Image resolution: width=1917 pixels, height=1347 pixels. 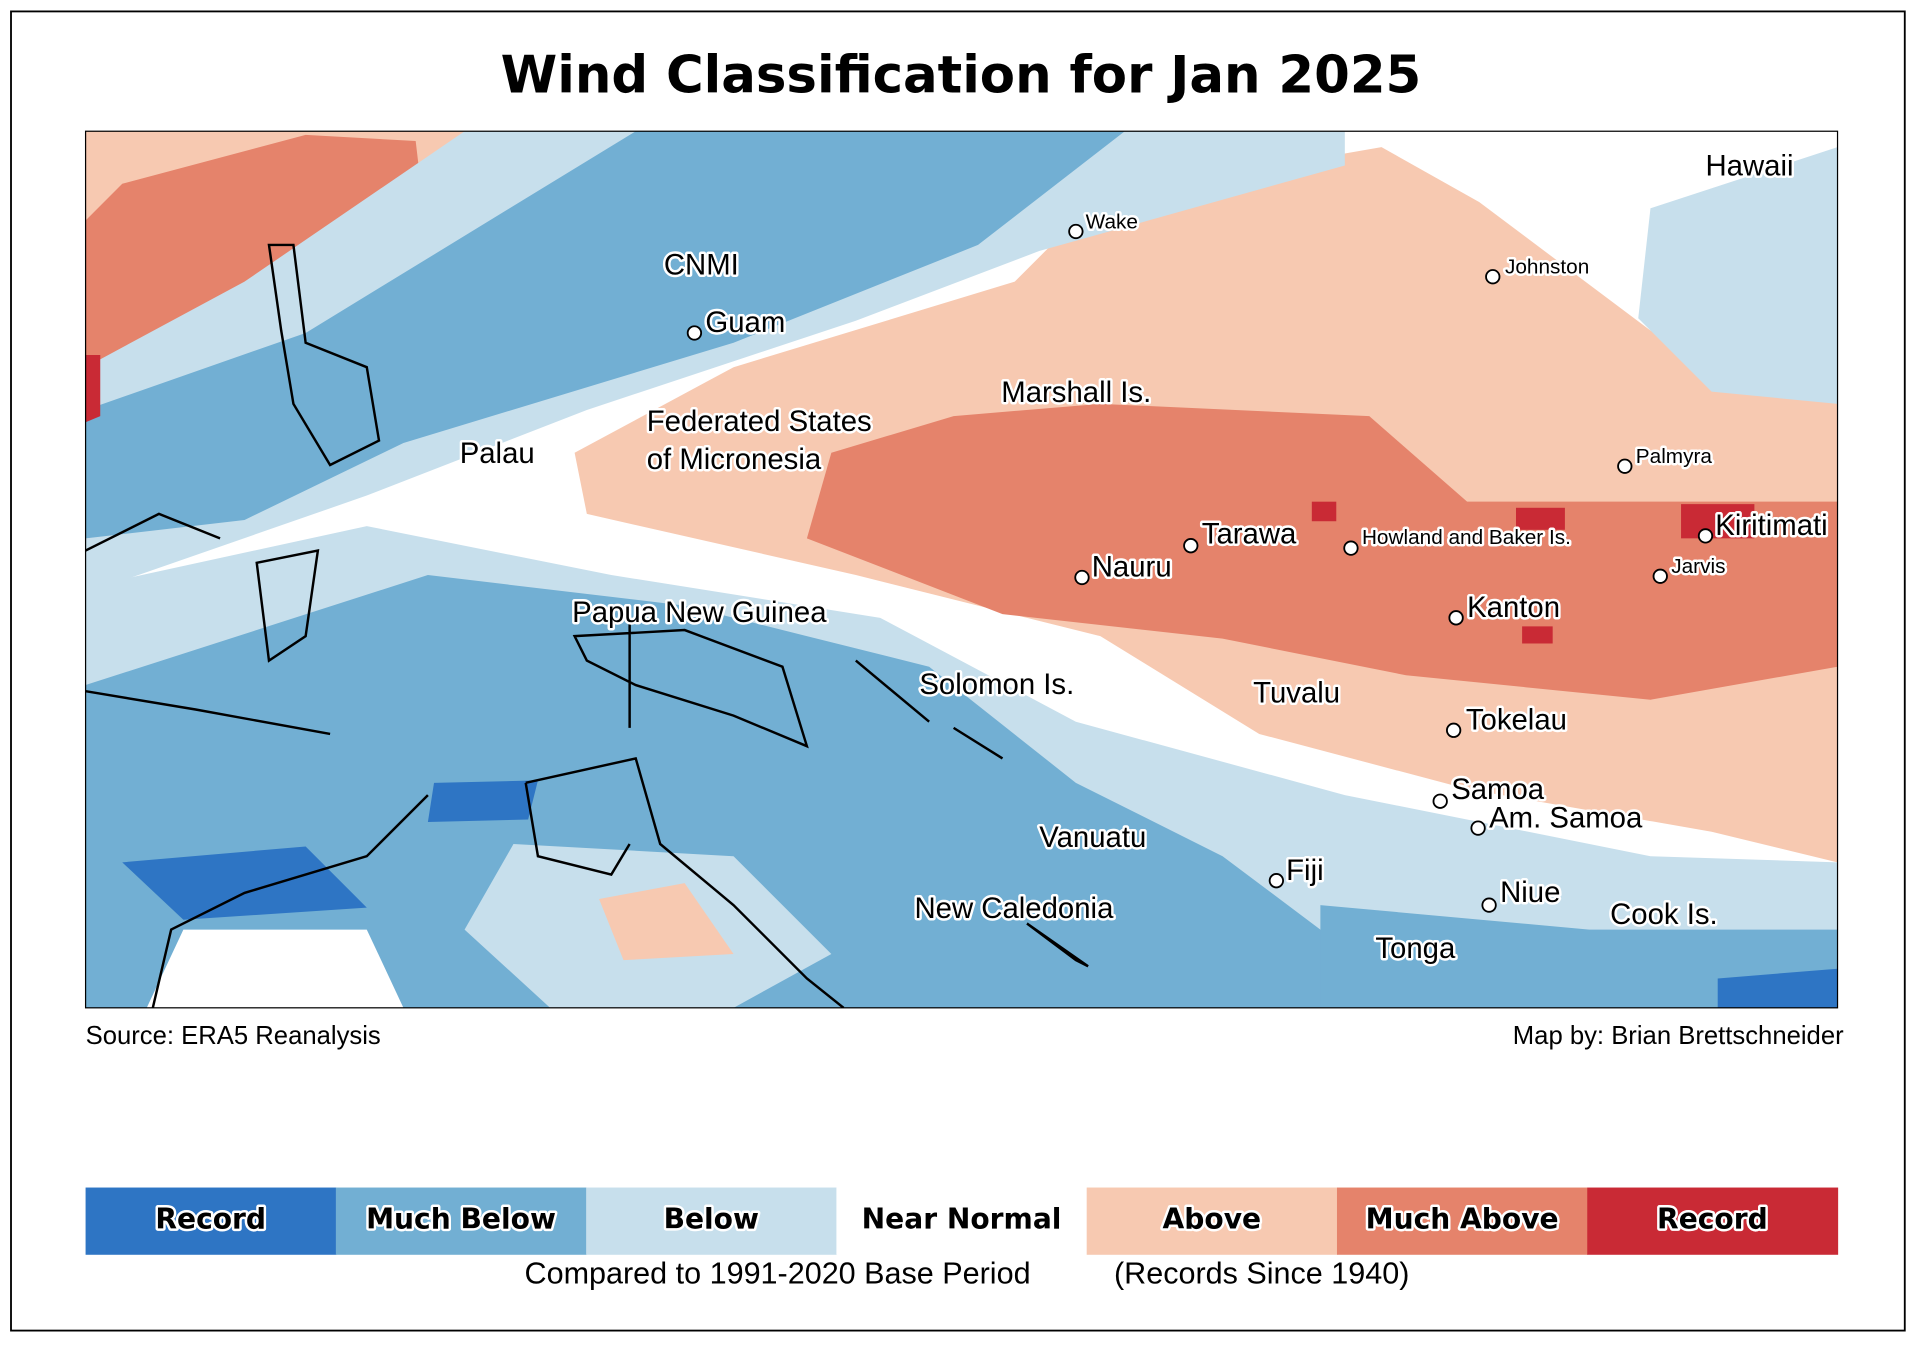 I want to click on legend-label: Much Above, so click(x=1462, y=1219).